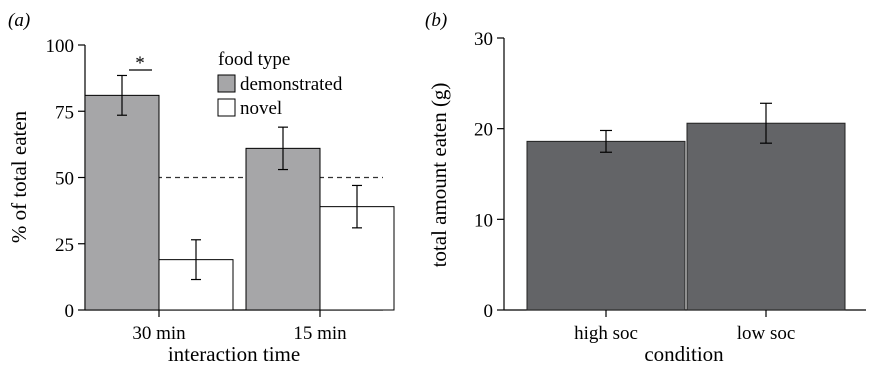 This screenshot has height=369, width=877. I want to click on x-tick-label: 30 min, so click(159, 333).